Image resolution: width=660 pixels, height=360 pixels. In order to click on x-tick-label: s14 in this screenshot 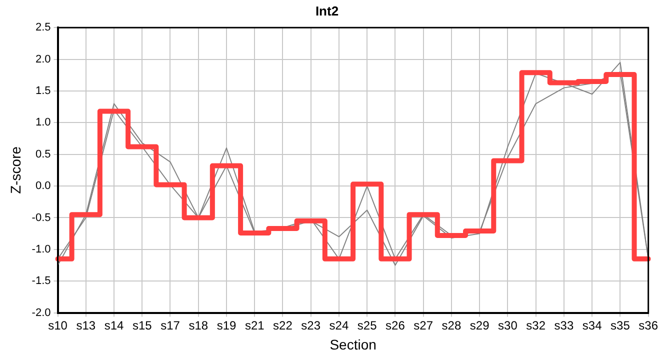, I will do `click(114, 325)`.